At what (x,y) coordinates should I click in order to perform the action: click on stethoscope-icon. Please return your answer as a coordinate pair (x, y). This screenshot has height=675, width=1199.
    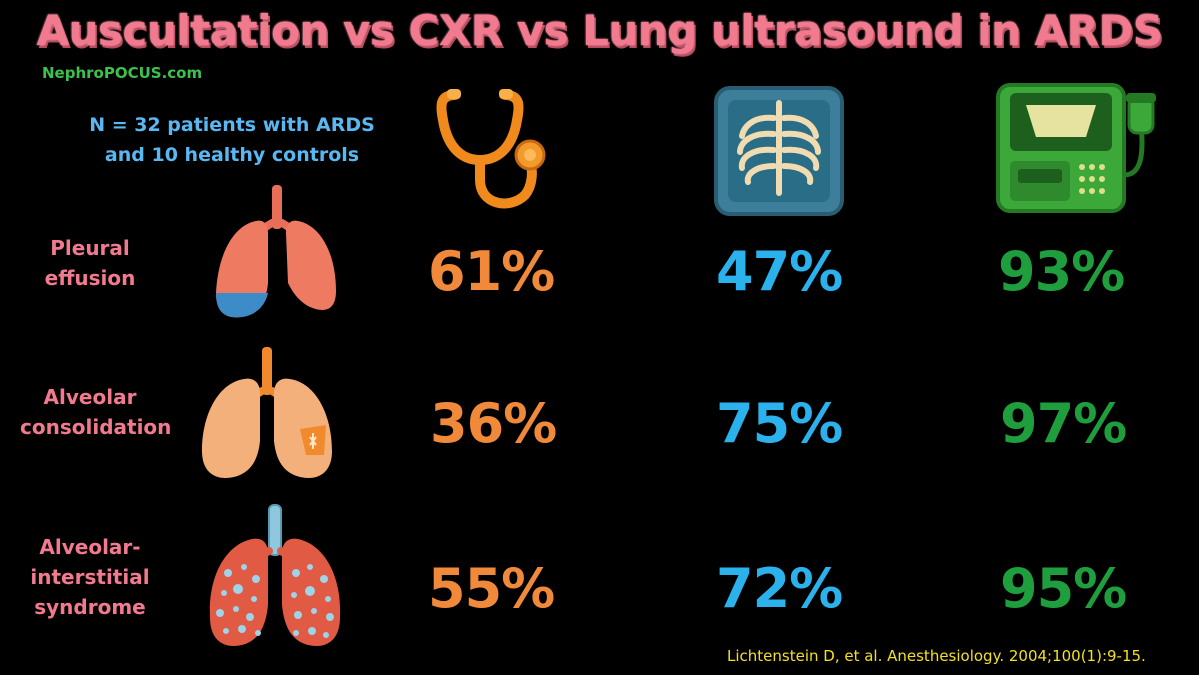
    Looking at the image, I should click on (491, 149).